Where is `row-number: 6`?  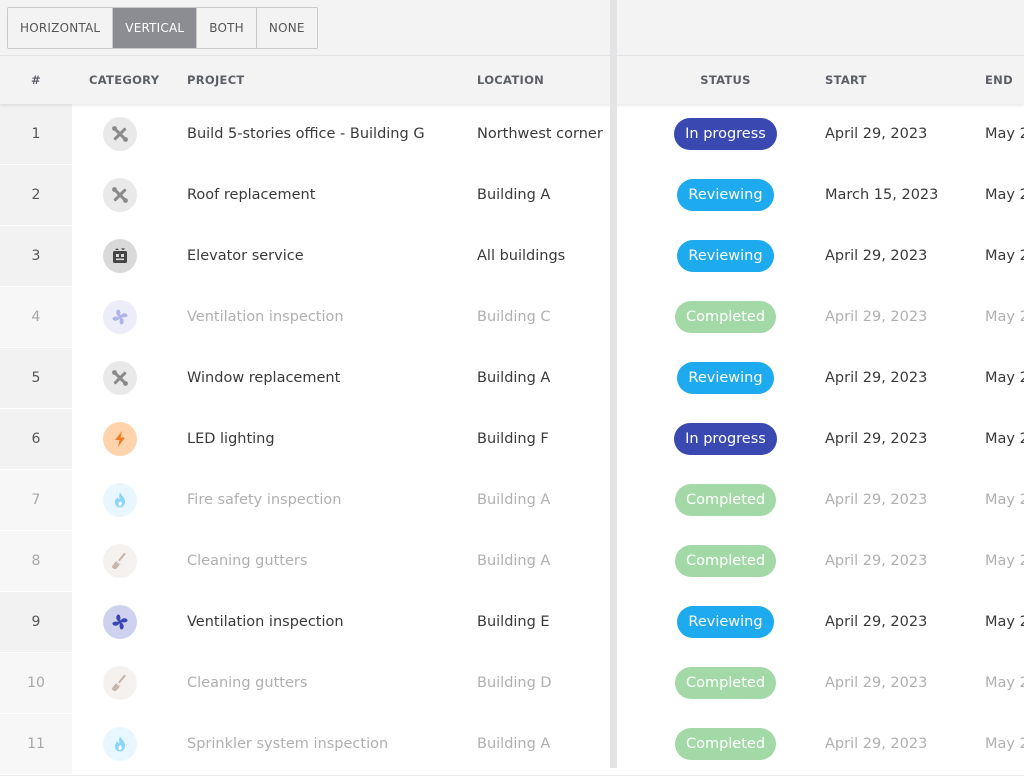
row-number: 6 is located at coordinates (36, 439).